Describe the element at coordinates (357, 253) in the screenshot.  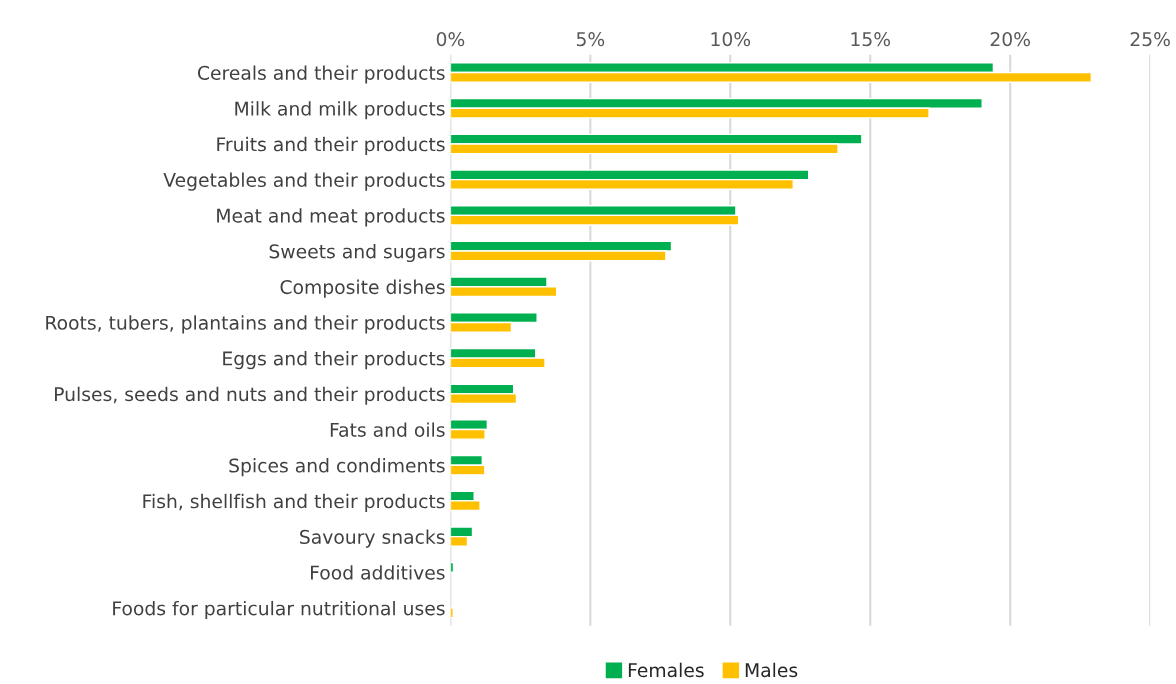
I see `y-tick-label: Sweets and sugars` at that location.